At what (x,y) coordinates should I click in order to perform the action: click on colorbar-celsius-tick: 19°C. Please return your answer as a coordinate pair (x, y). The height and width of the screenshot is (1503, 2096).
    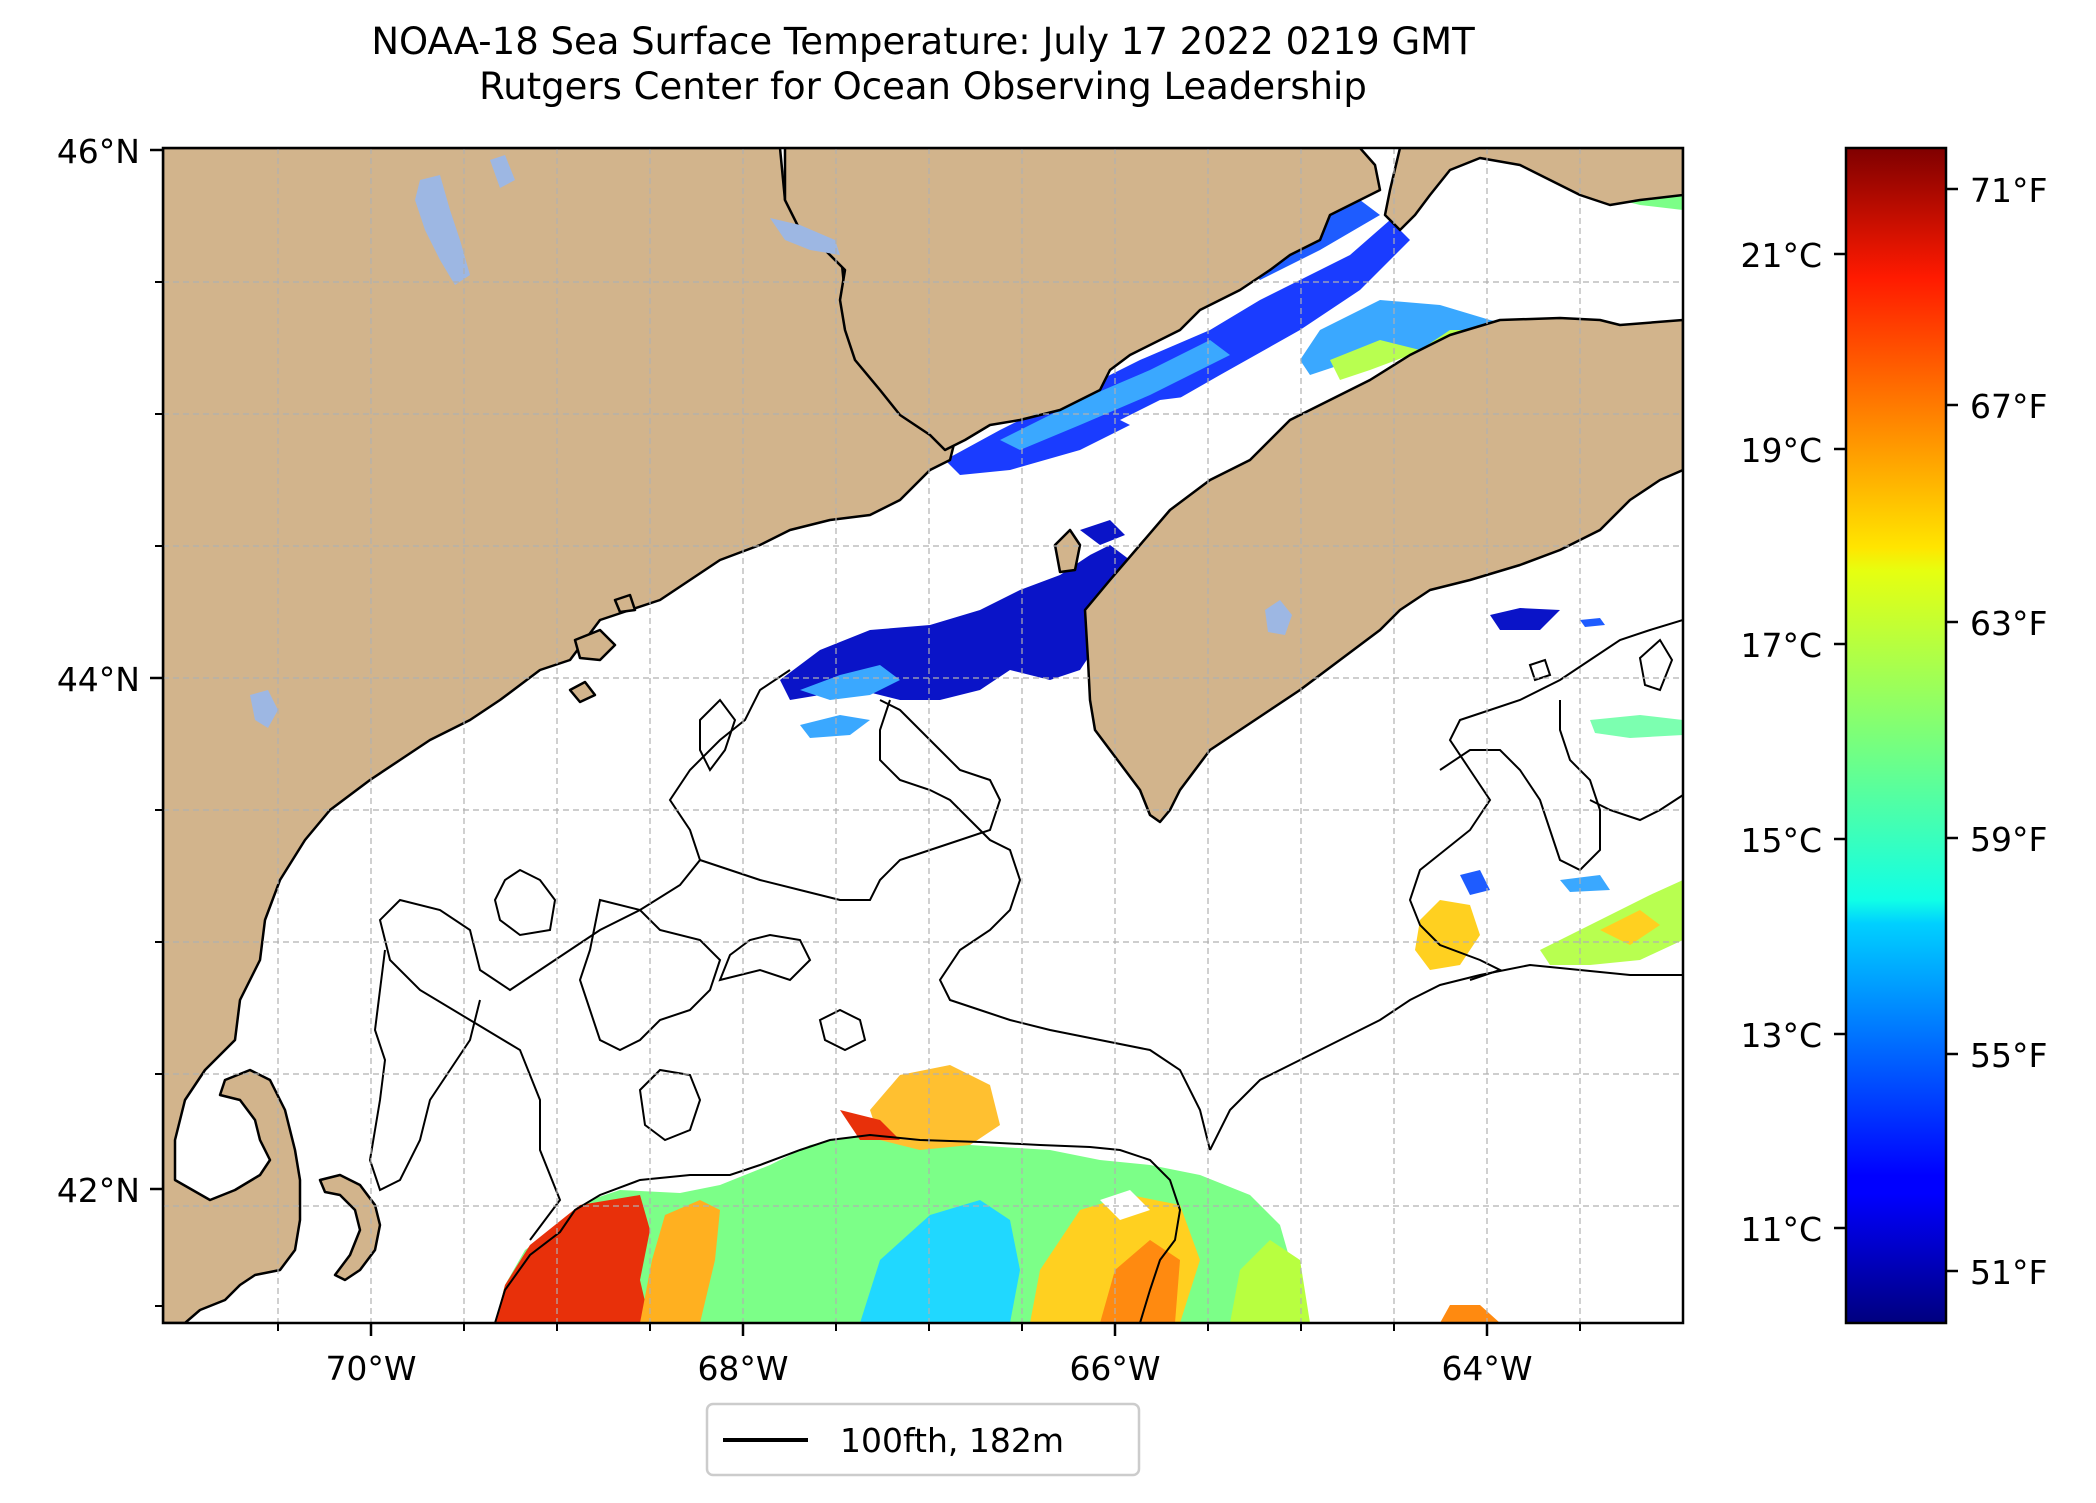
    Looking at the image, I should click on (1781, 450).